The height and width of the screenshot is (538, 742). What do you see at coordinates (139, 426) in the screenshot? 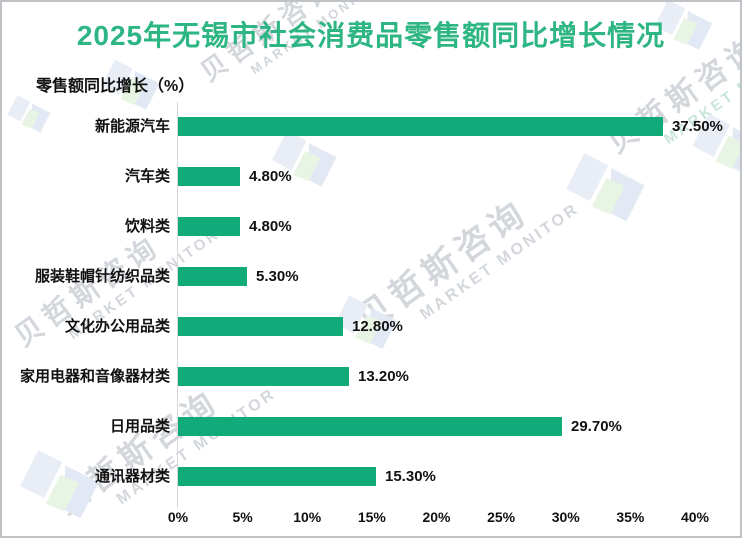
I see `category-label: 日用品类` at bounding box center [139, 426].